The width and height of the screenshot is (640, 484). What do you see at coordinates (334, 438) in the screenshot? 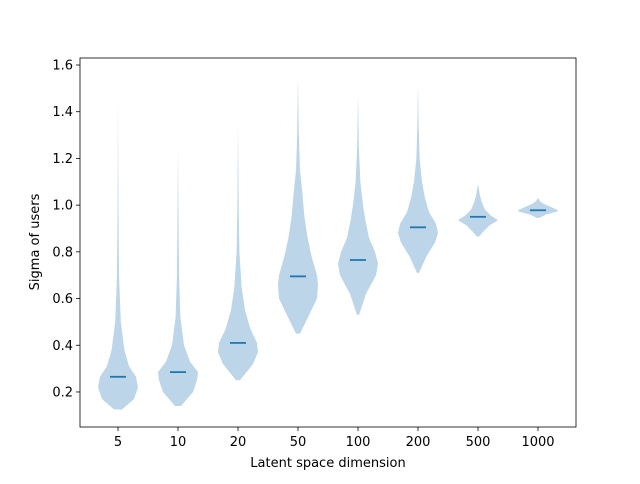
I see `x-axis: 5 10 20 50 100 200 500 1000` at bounding box center [334, 438].